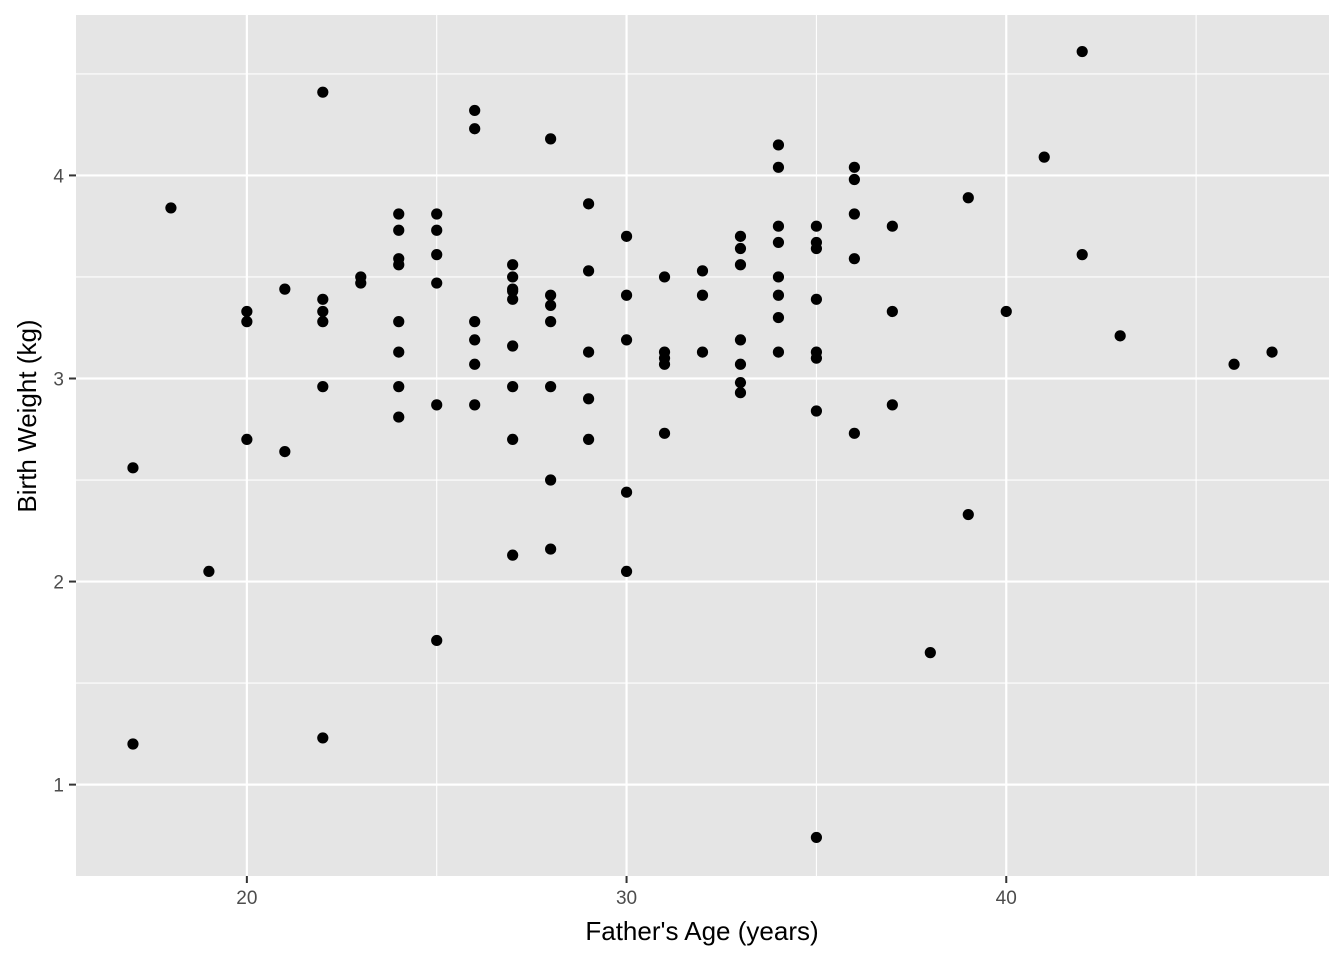 The height and width of the screenshot is (960, 1344). I want to click on y-axis-title: Birth Weight (kg), so click(27, 415).